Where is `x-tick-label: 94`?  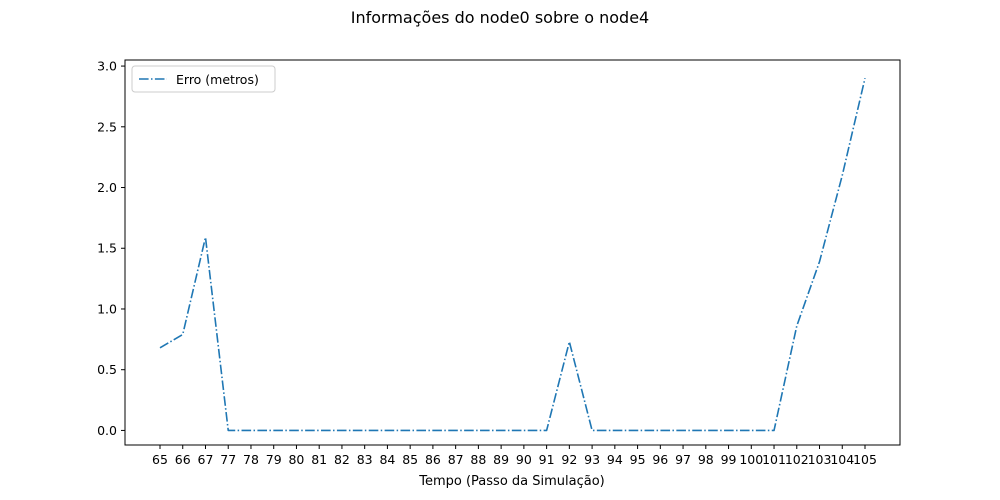
x-tick-label: 94 is located at coordinates (615, 459).